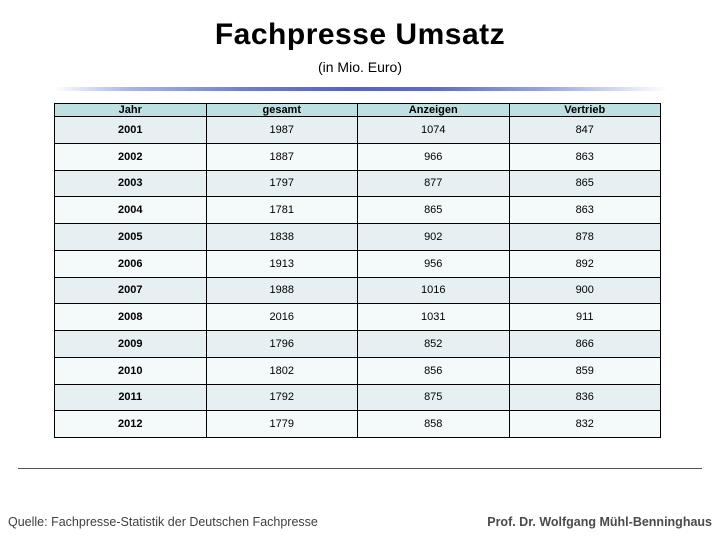 The image size is (720, 540). I want to click on column-header-jahr: Jahr, so click(130, 110).